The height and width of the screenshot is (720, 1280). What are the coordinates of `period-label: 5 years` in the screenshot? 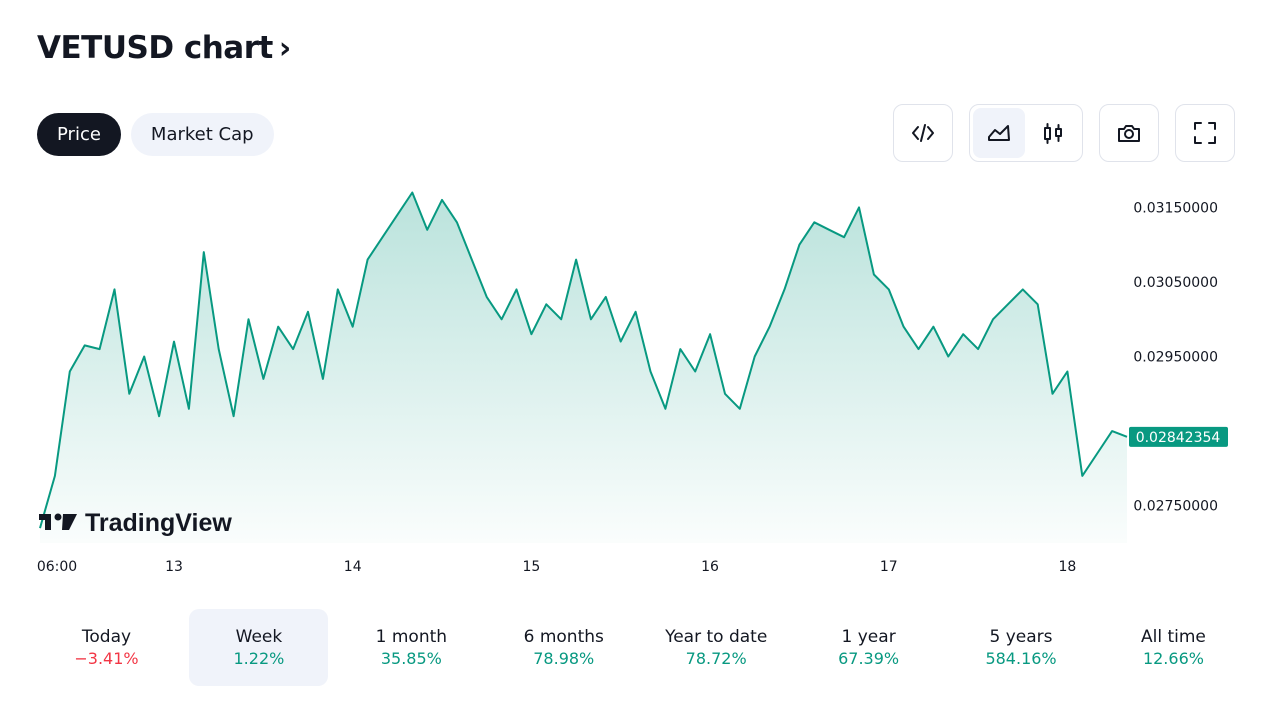 It's located at (1021, 637).